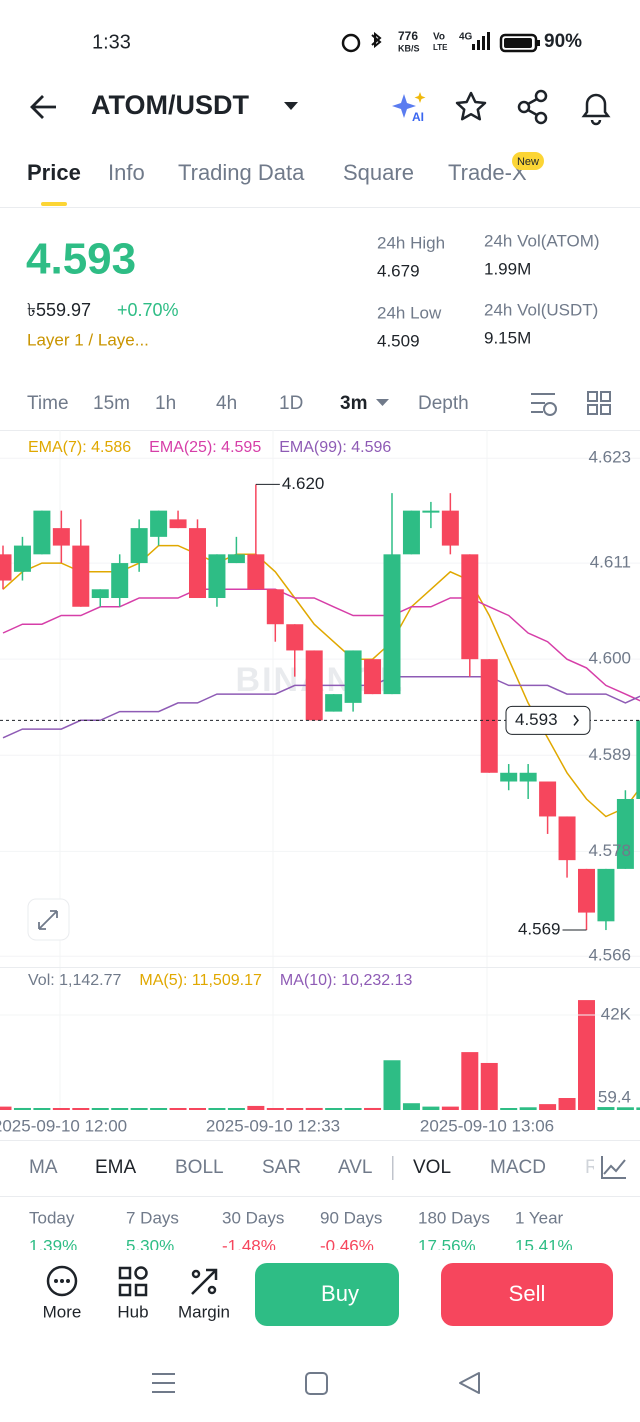 The width and height of the screenshot is (640, 1422). What do you see at coordinates (519, 43) in the screenshot?
I see `battery-icon` at bounding box center [519, 43].